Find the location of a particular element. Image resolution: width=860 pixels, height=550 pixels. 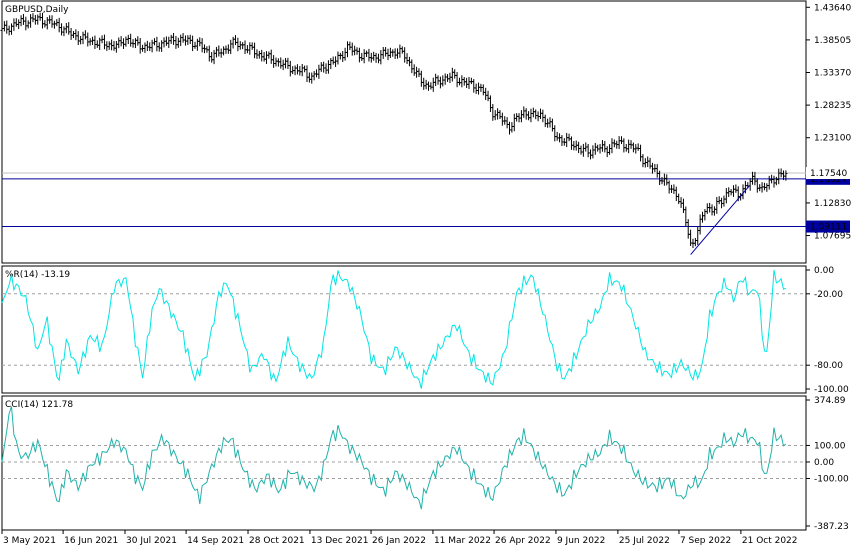

x-tick-label: 9 Jun 2022 is located at coordinates (581, 541).